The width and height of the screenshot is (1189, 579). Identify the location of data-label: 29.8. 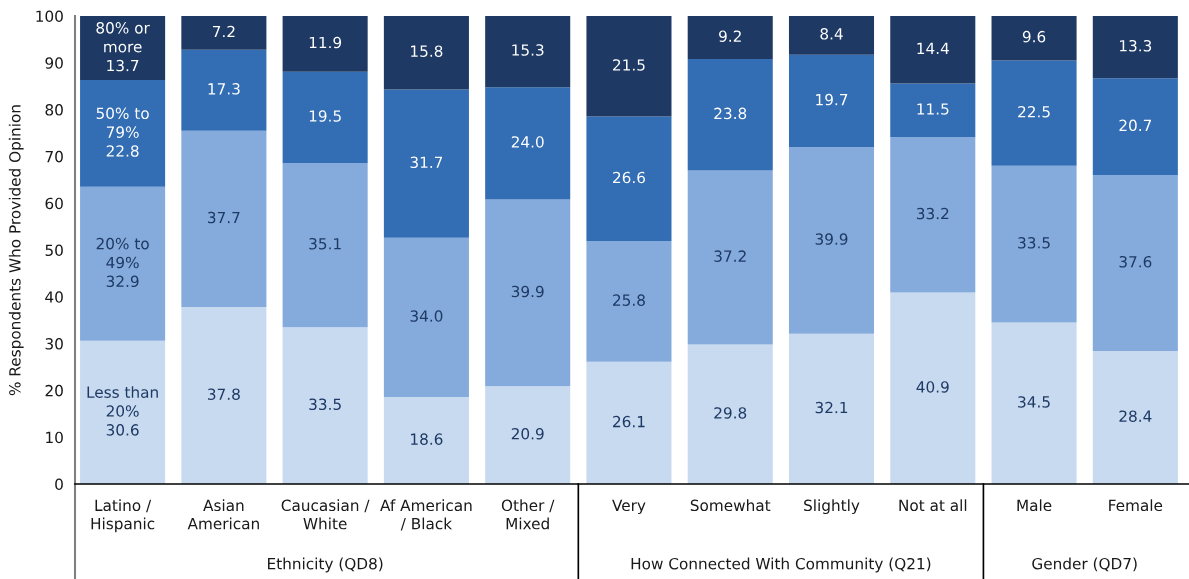
(730, 413).